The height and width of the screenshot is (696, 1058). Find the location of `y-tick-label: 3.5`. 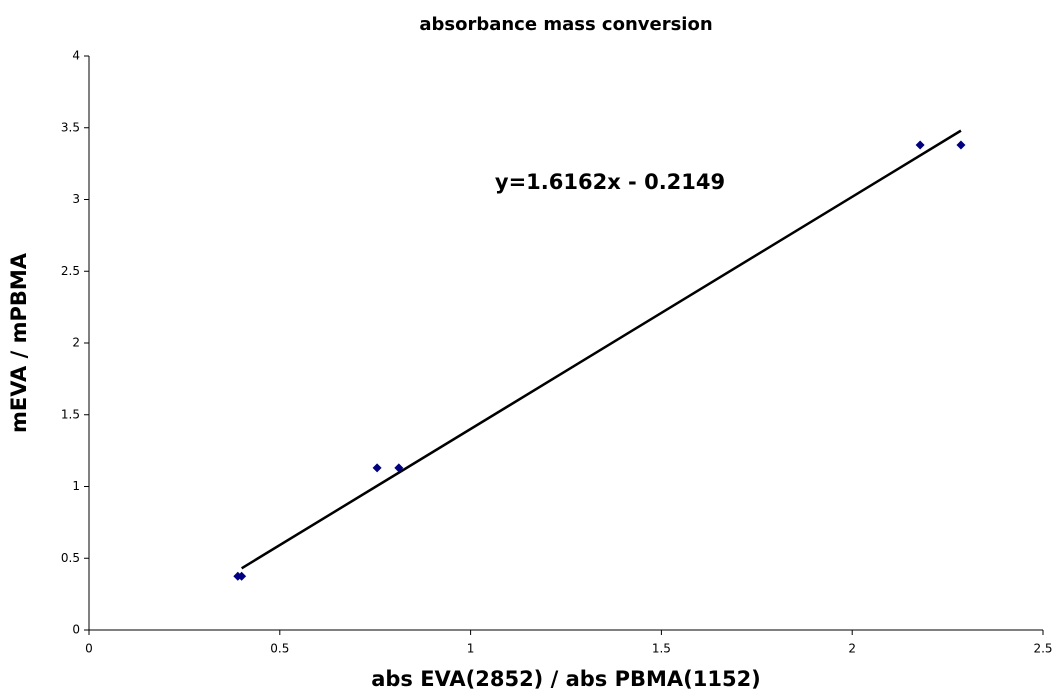

y-tick-label: 3.5 is located at coordinates (70, 127).